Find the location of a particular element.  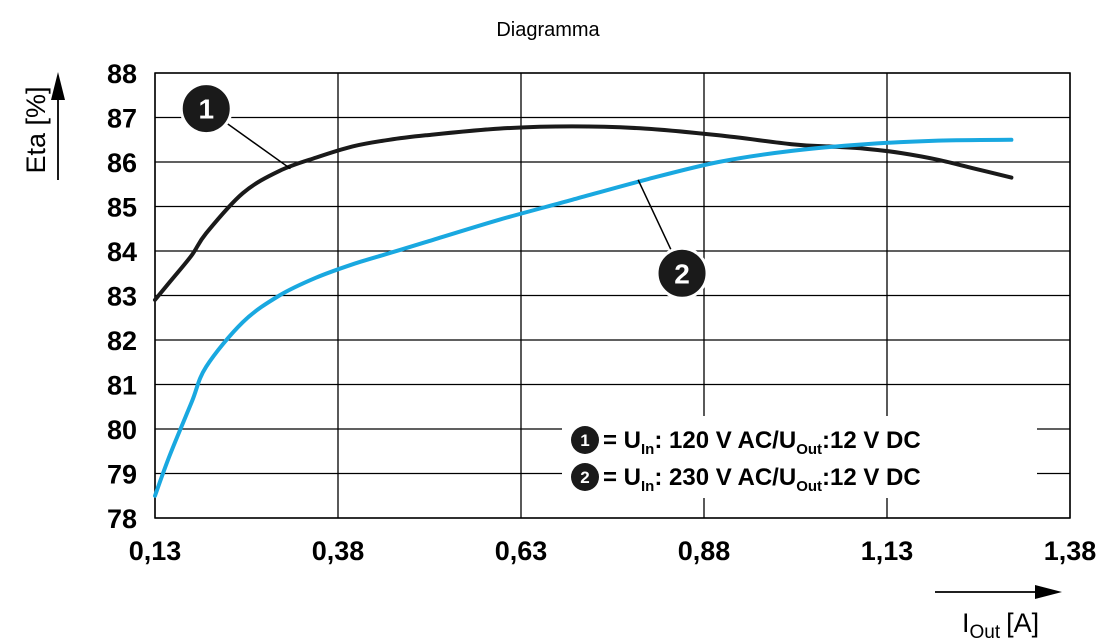

x-tick-label: 0,88 is located at coordinates (704, 551).